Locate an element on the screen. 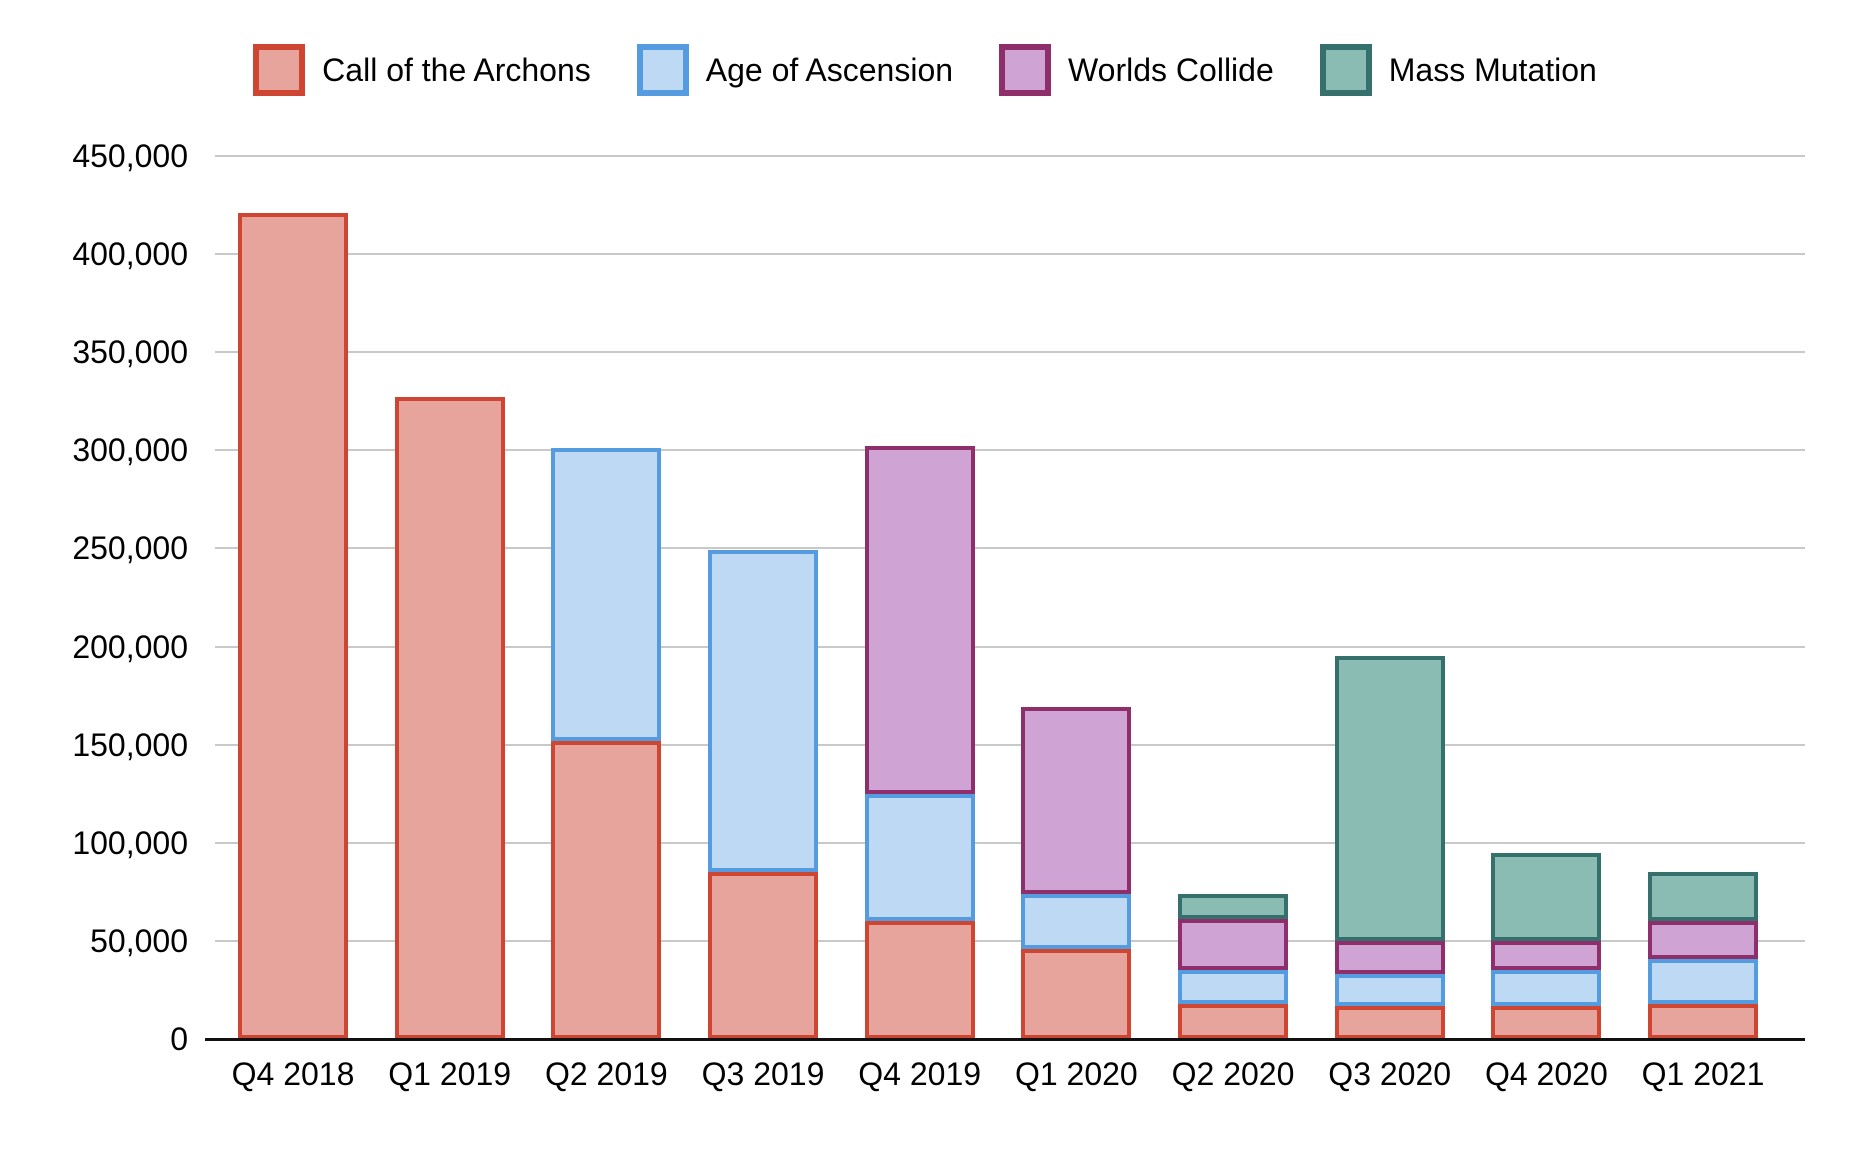  bar-segment-q4-2019-s3 is located at coordinates (919, 620).